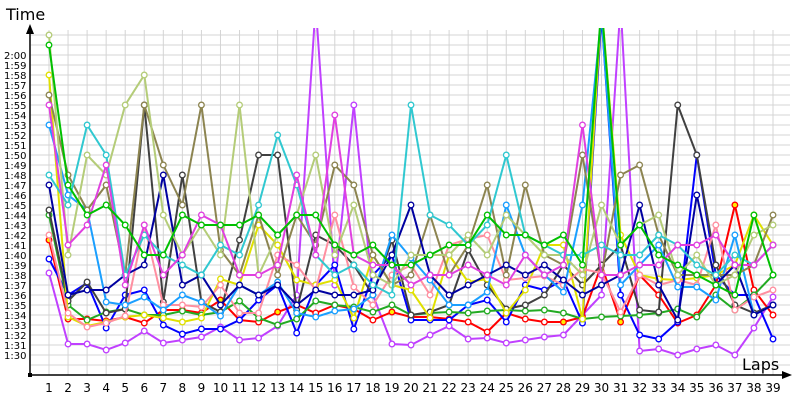 The image size is (800, 400). Describe the element at coordinates (15, 246) in the screenshot. I see `y-tick-label: 1:41` at that location.